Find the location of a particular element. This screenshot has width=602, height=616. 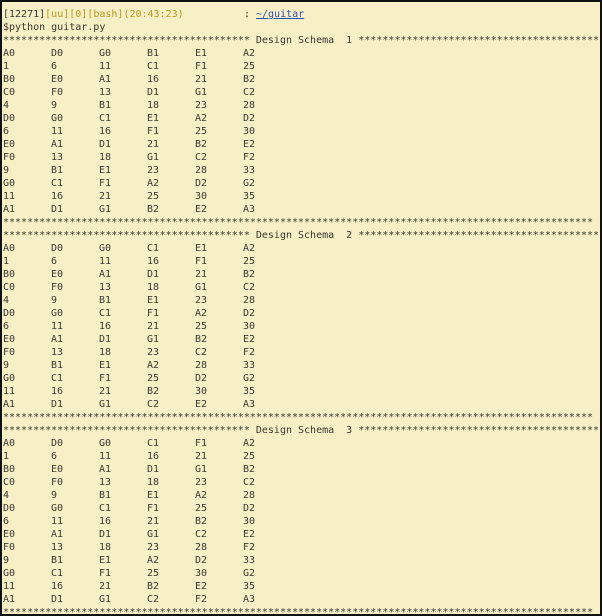

cell: B0 is located at coordinates (9, 274).